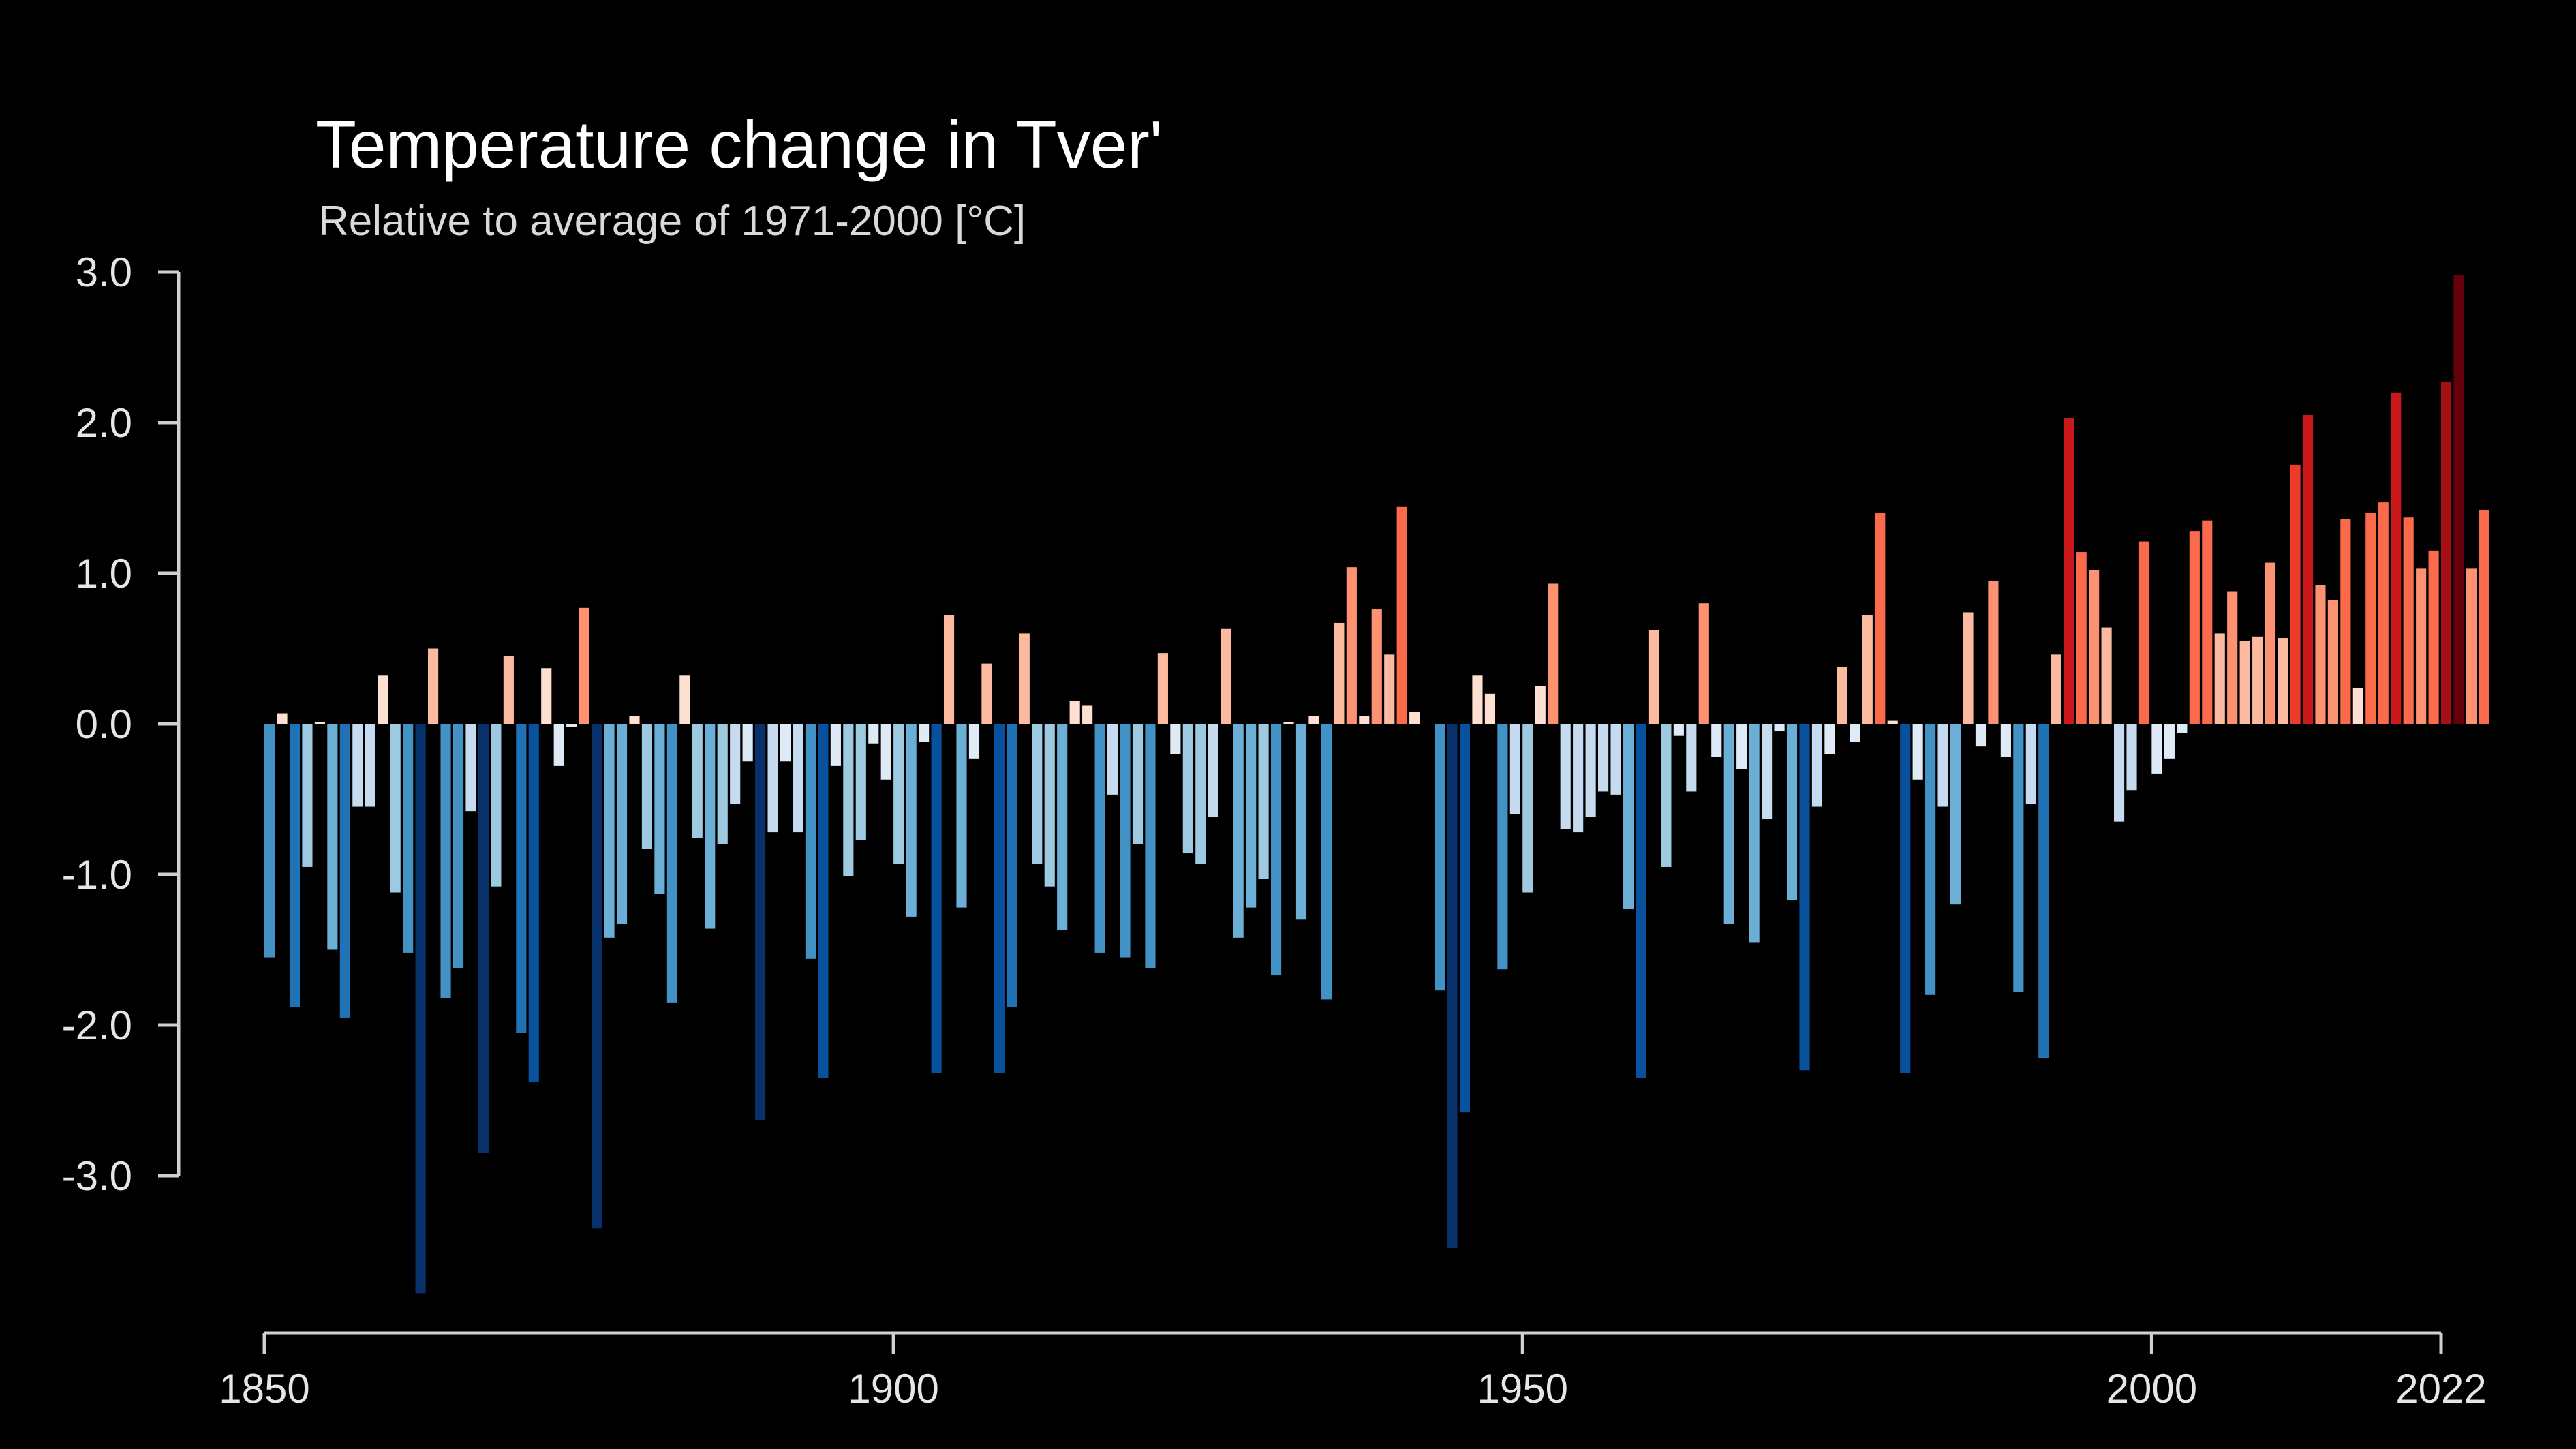  What do you see at coordinates (1251, 816) in the screenshot?
I see `bar-1928` at bounding box center [1251, 816].